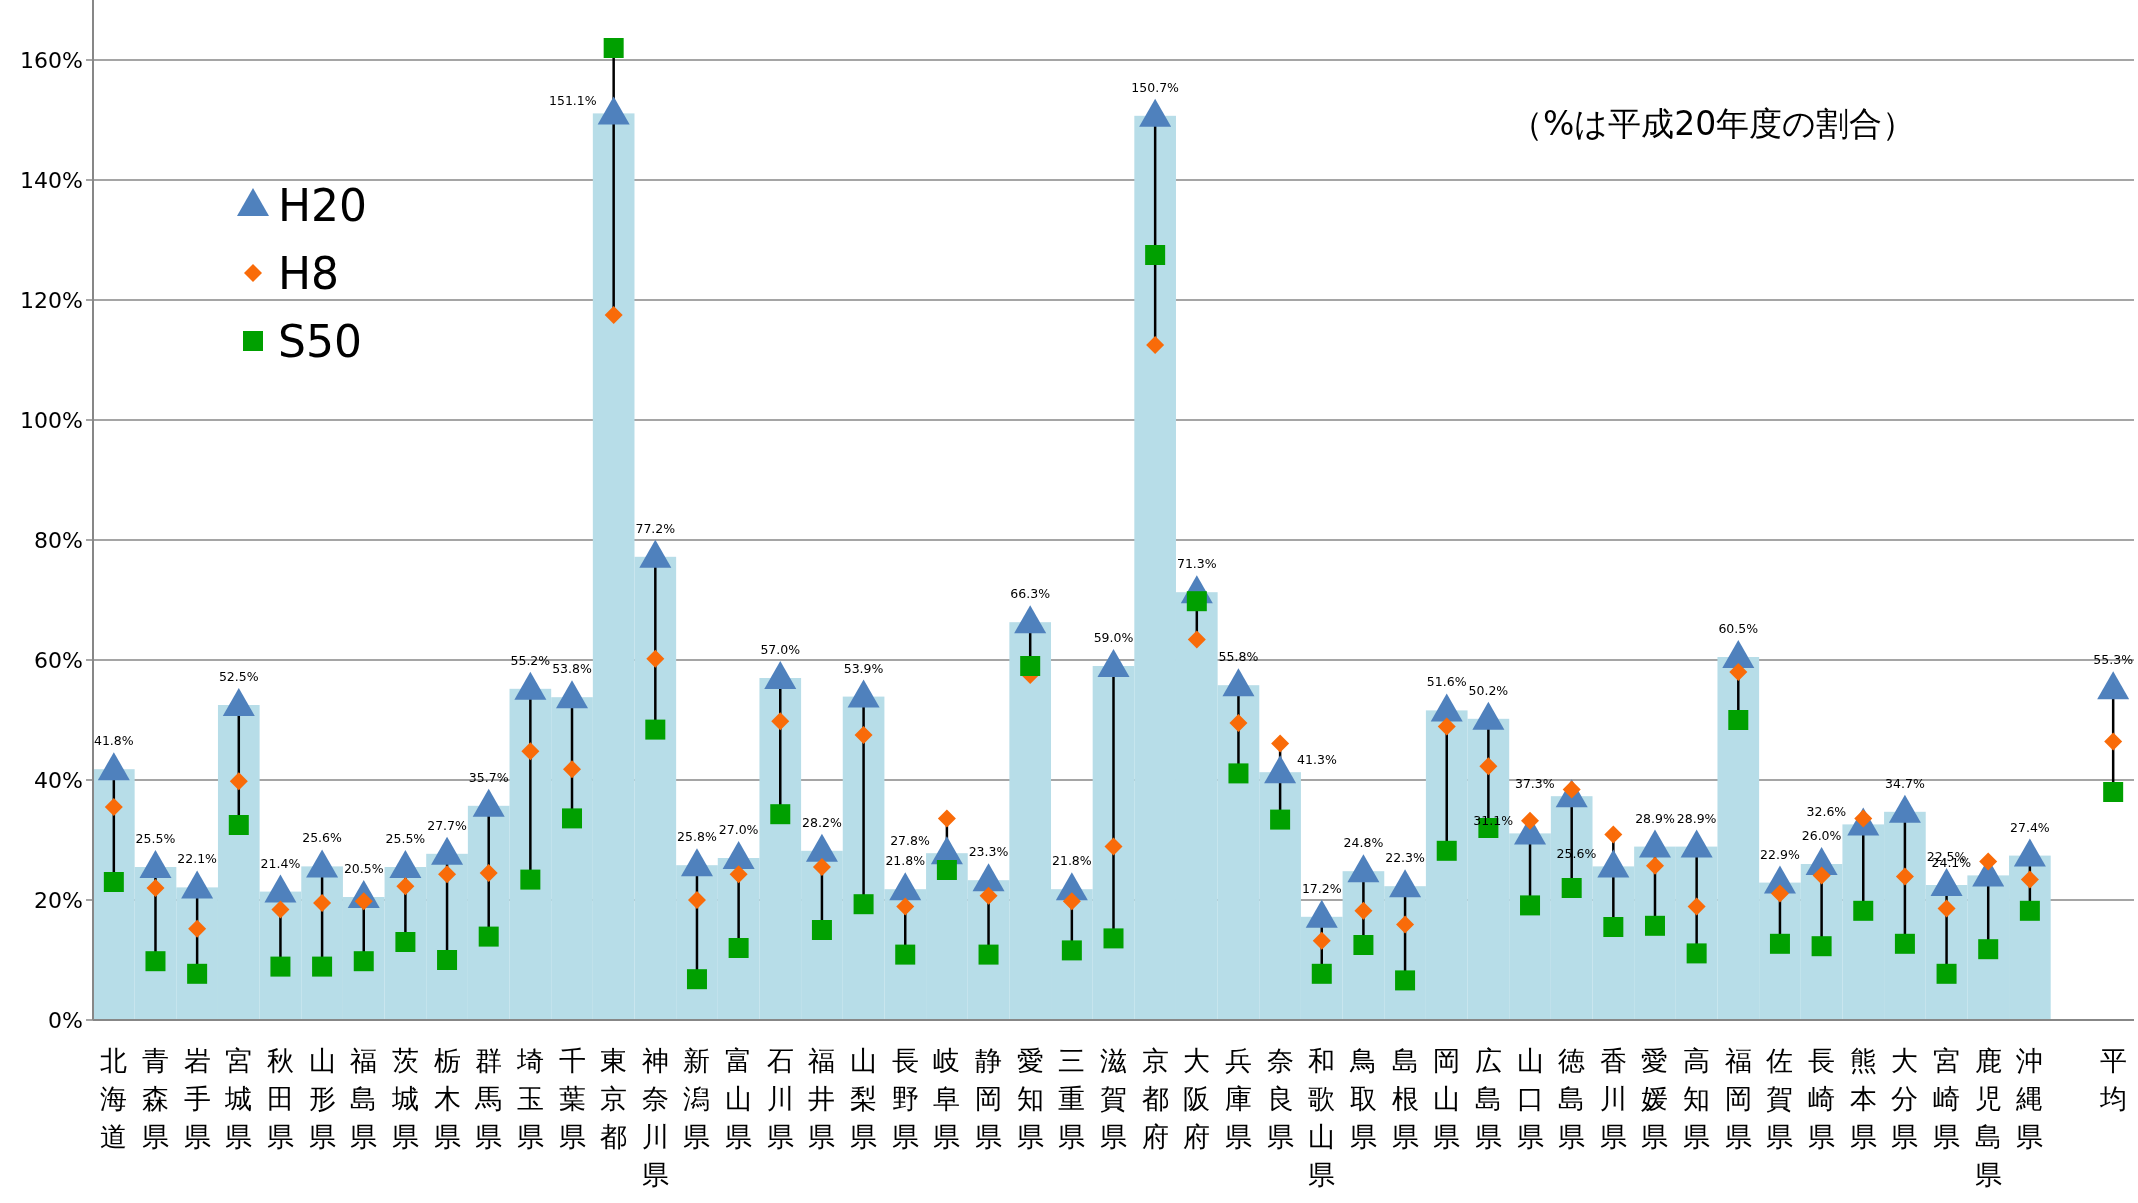 Image resolution: width=2138 pixels, height=1203 pixels. I want to click on data-label: 27.8%, so click(910, 841).